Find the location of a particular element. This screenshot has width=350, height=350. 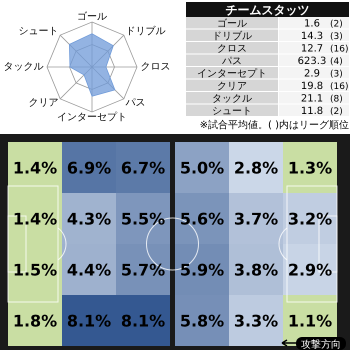

data-label: 5.5% is located at coordinates (143, 219).